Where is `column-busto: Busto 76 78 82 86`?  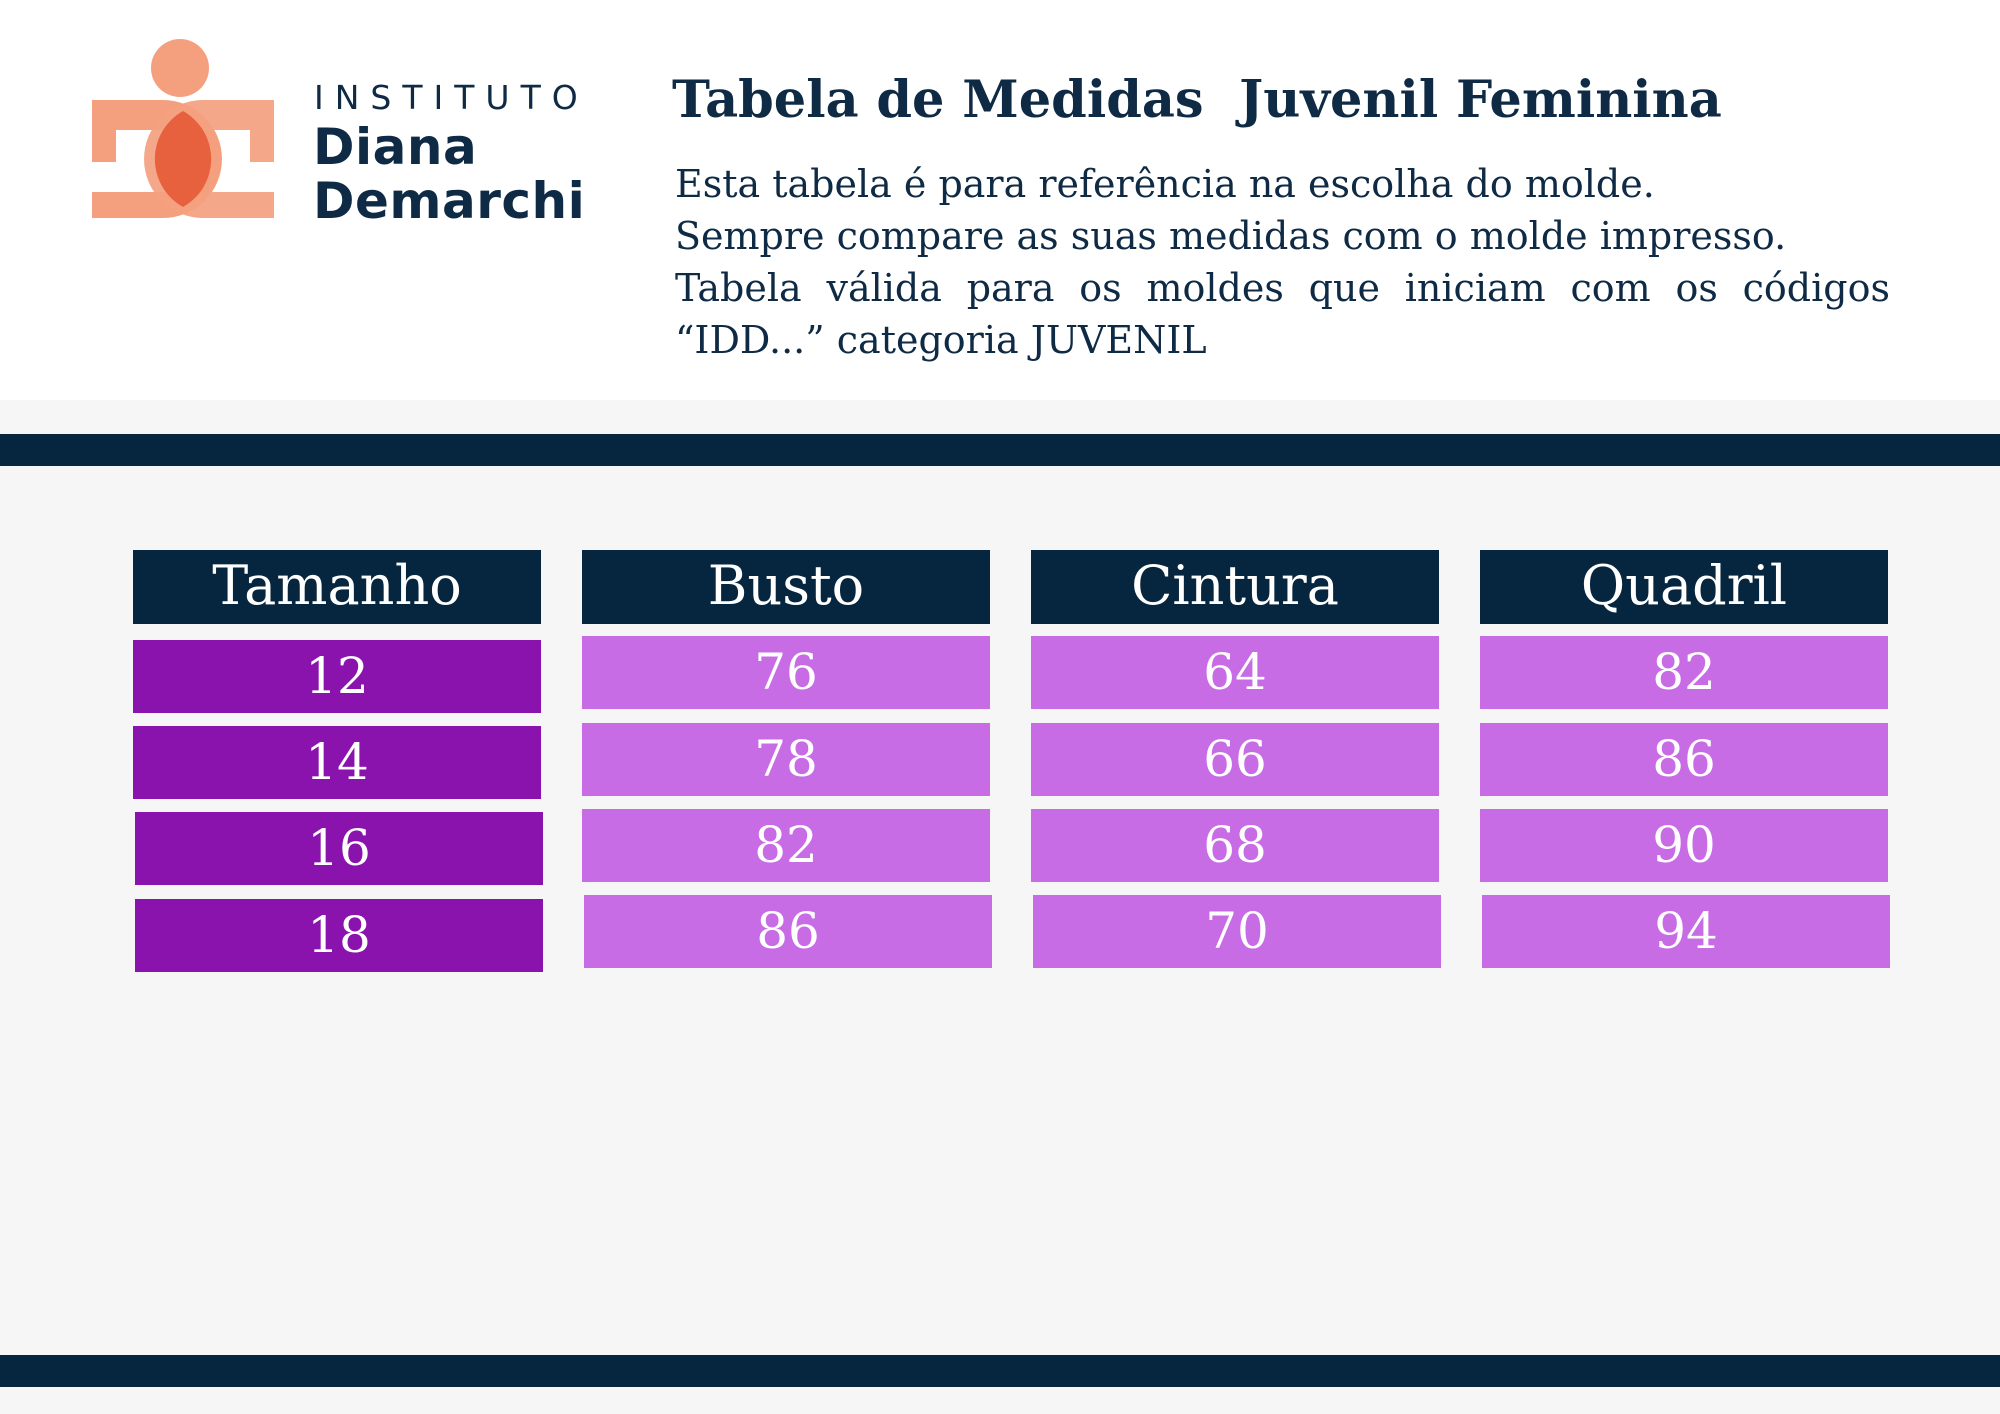
column-busto: Busto 76 78 82 86 is located at coordinates (787, 759).